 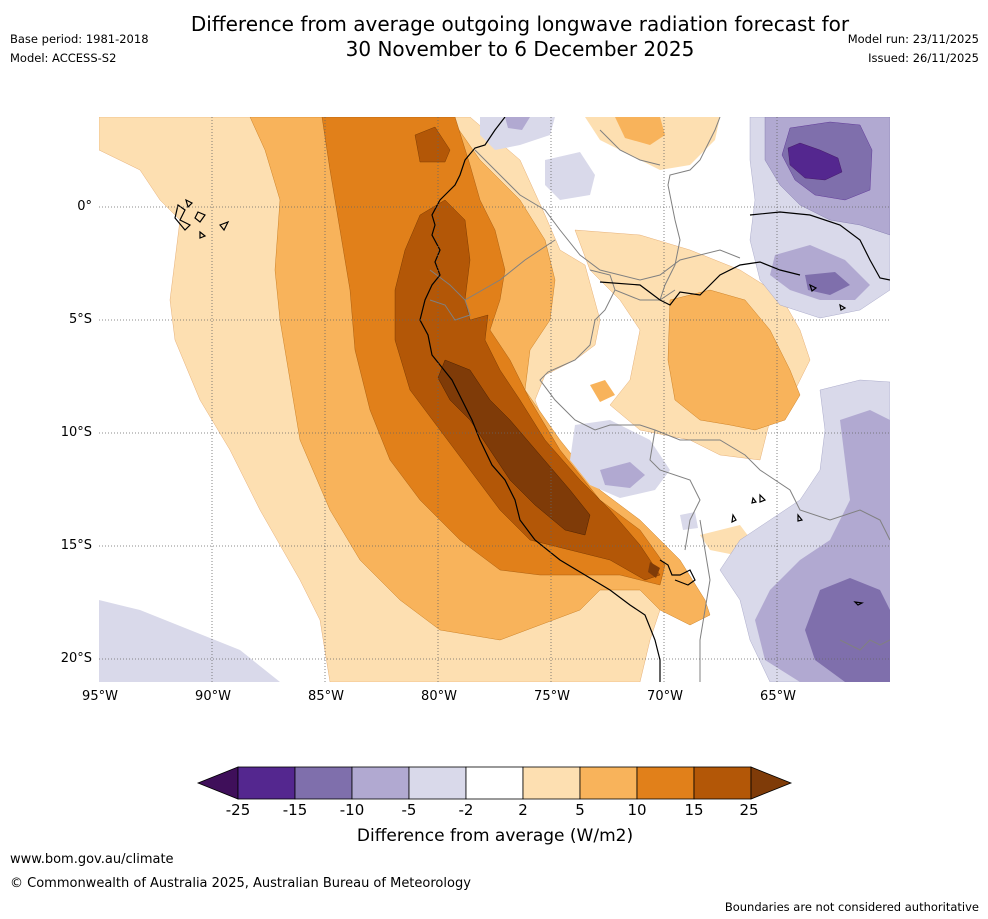 What do you see at coordinates (923, 58) in the screenshot?
I see `issued-date: Issued: 26/11/2025` at bounding box center [923, 58].